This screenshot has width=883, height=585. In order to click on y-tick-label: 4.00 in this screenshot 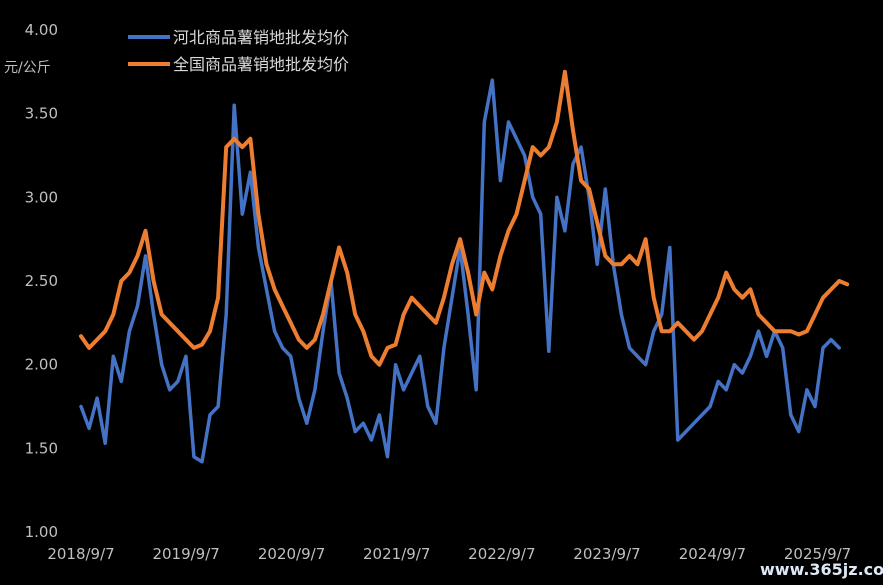, I will do `click(41, 30)`.